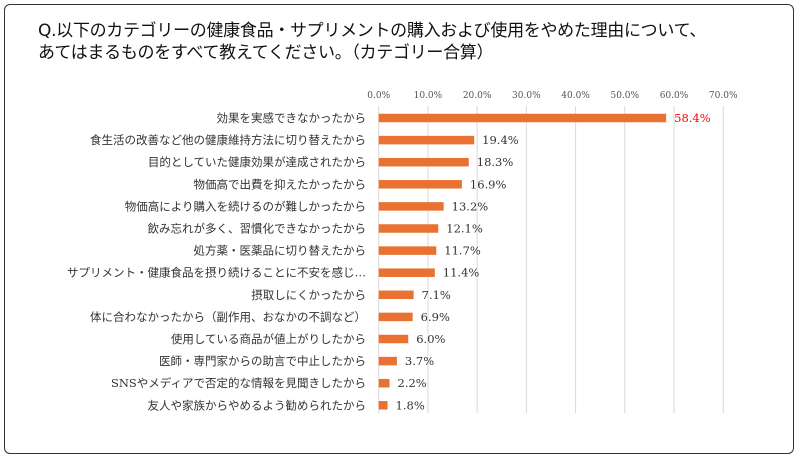 The height and width of the screenshot is (459, 800). Describe the element at coordinates (470, 206) in the screenshot. I see `data-label: 13.2%` at that location.